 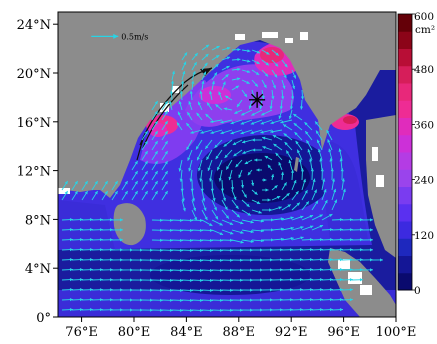 What do you see at coordinates (239, 332) in the screenshot?
I see `x-tick-label: 88°E` at bounding box center [239, 332].